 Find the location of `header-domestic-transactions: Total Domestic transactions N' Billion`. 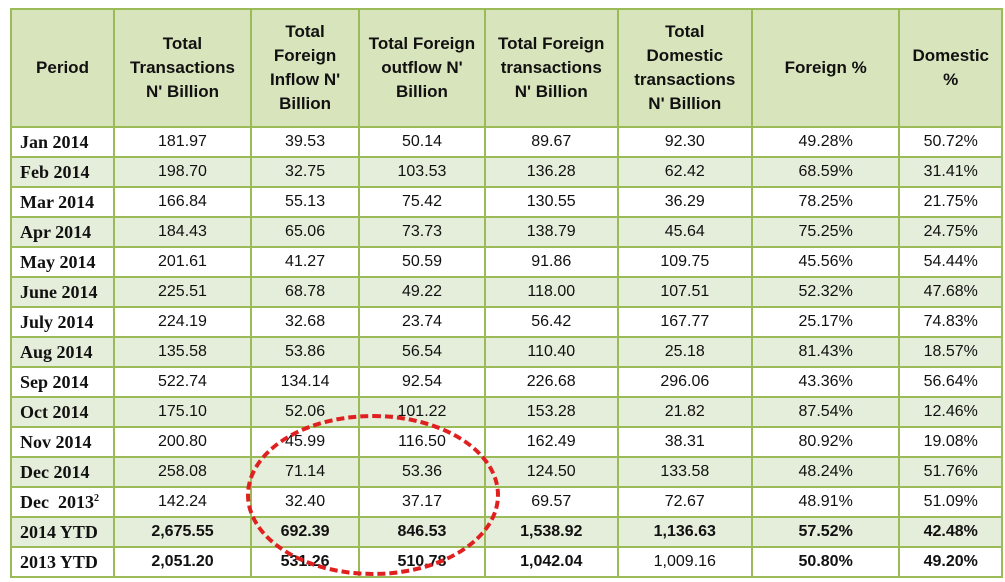

header-domestic-transactions: Total Domestic transactions N' Billion is located at coordinates (684, 68).